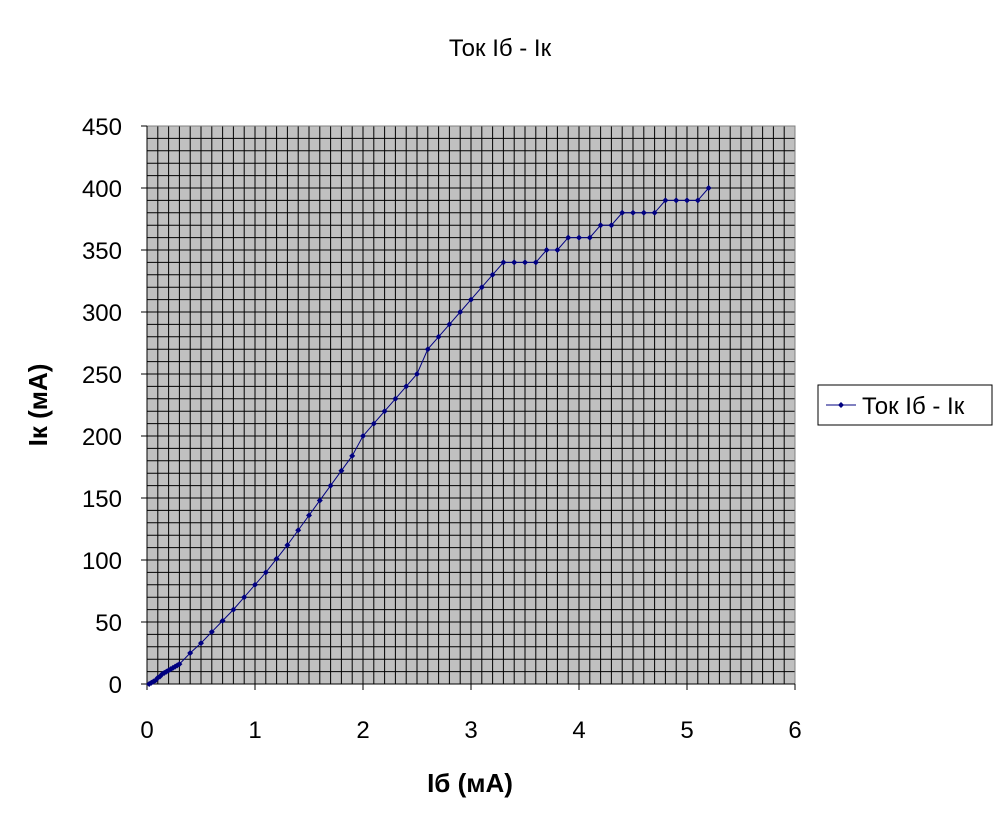 This screenshot has width=998, height=817. What do you see at coordinates (686, 730) in the screenshot?
I see `x-tick-label: 5` at bounding box center [686, 730].